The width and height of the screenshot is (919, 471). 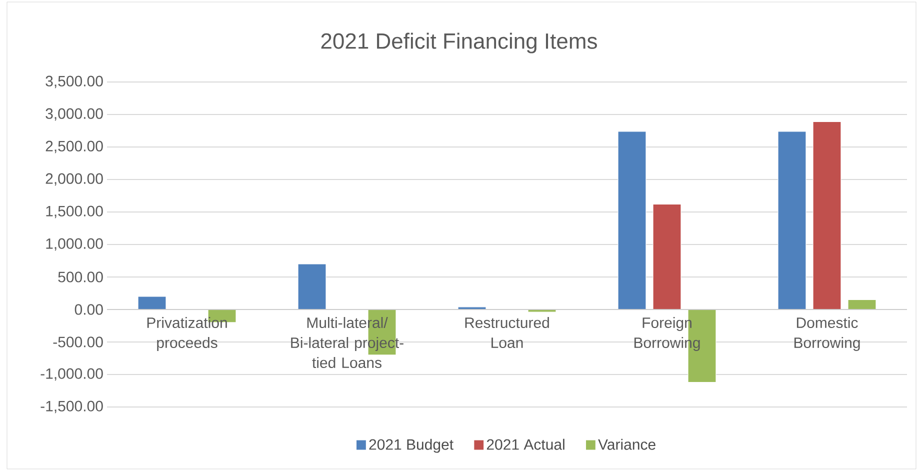 I want to click on y-tick-label: -1,500.00, so click(x=71, y=407).